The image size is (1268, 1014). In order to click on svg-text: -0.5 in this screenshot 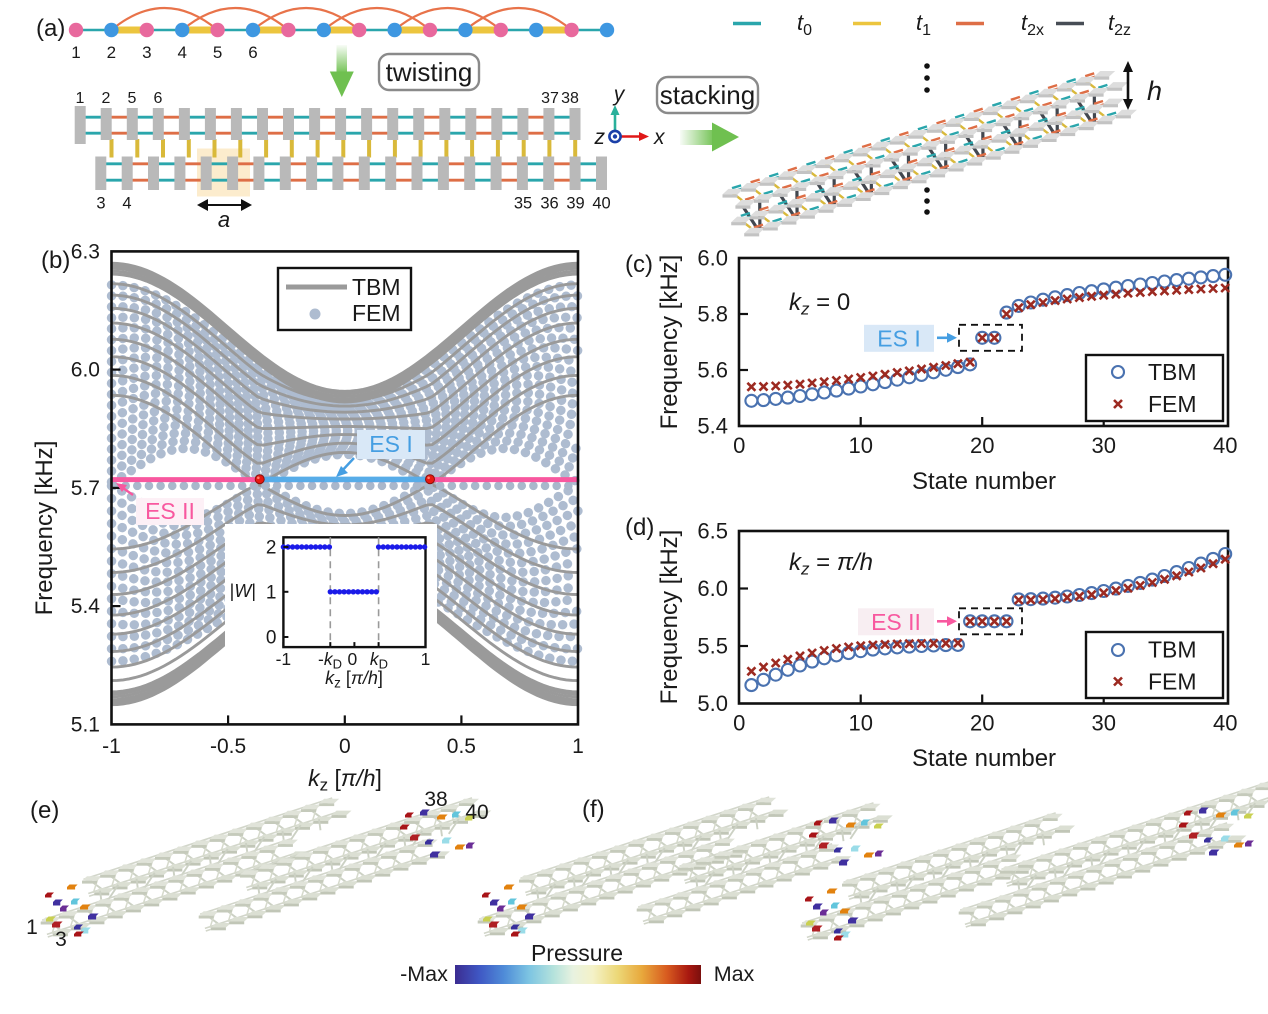, I will do `click(228, 746)`.